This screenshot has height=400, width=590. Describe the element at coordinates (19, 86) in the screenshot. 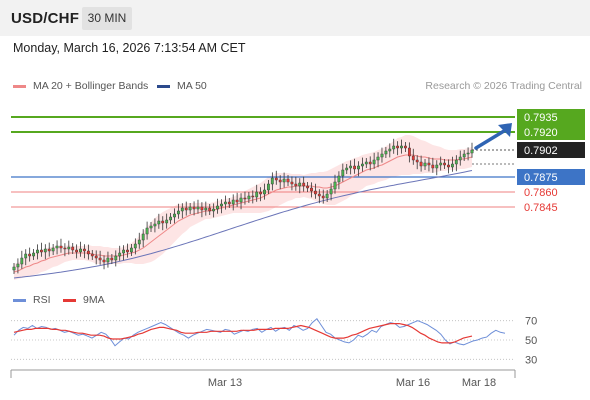

I see `ma20-swatch` at that location.